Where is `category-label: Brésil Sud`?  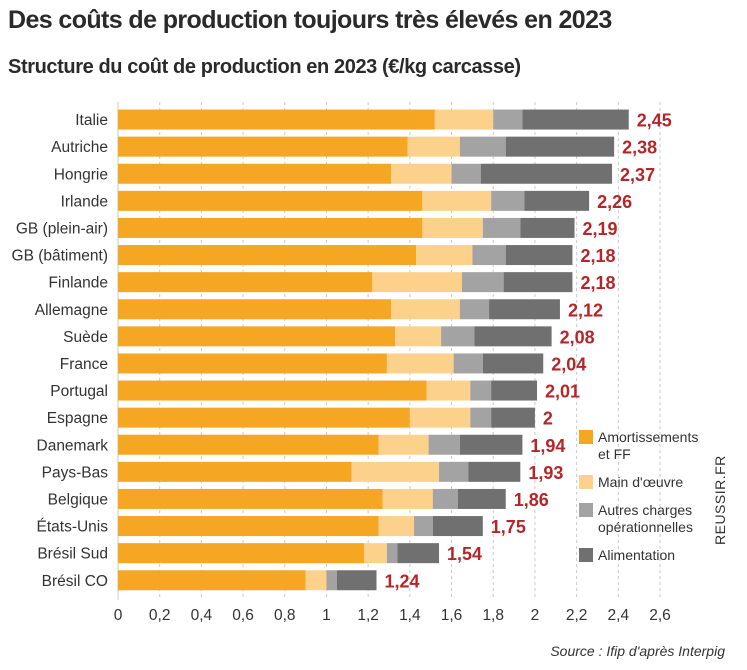
category-label: Brésil Sud is located at coordinates (72, 554).